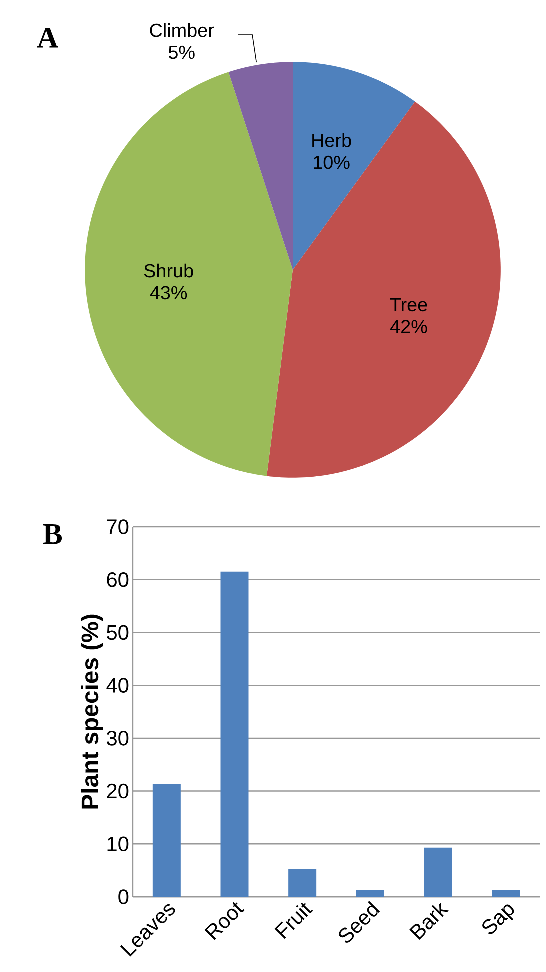 The width and height of the screenshot is (546, 972). I want to click on slice-label: Tree, so click(409, 305).